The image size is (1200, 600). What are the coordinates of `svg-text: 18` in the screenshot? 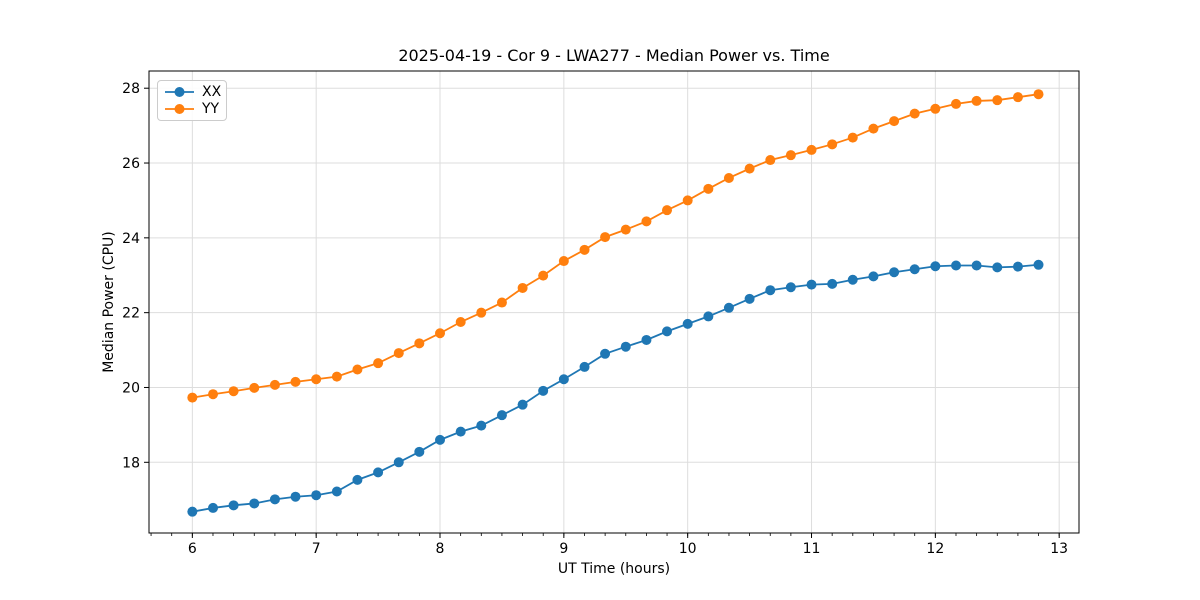 It's located at (131, 463).